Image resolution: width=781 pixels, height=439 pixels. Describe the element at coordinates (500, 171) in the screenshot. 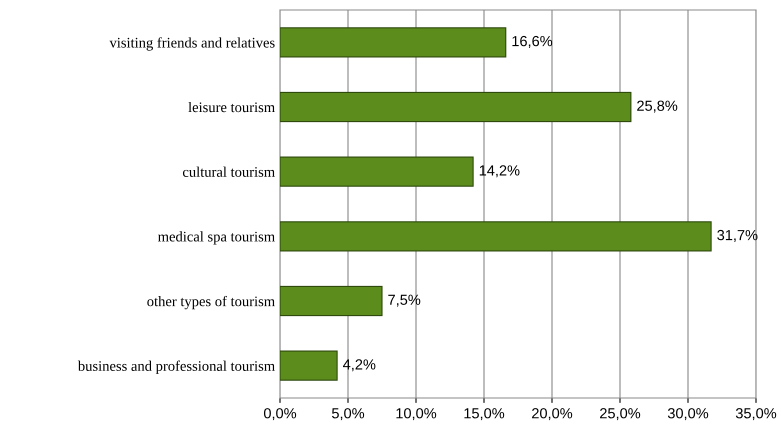

I see `data-label: 14,2%` at that location.